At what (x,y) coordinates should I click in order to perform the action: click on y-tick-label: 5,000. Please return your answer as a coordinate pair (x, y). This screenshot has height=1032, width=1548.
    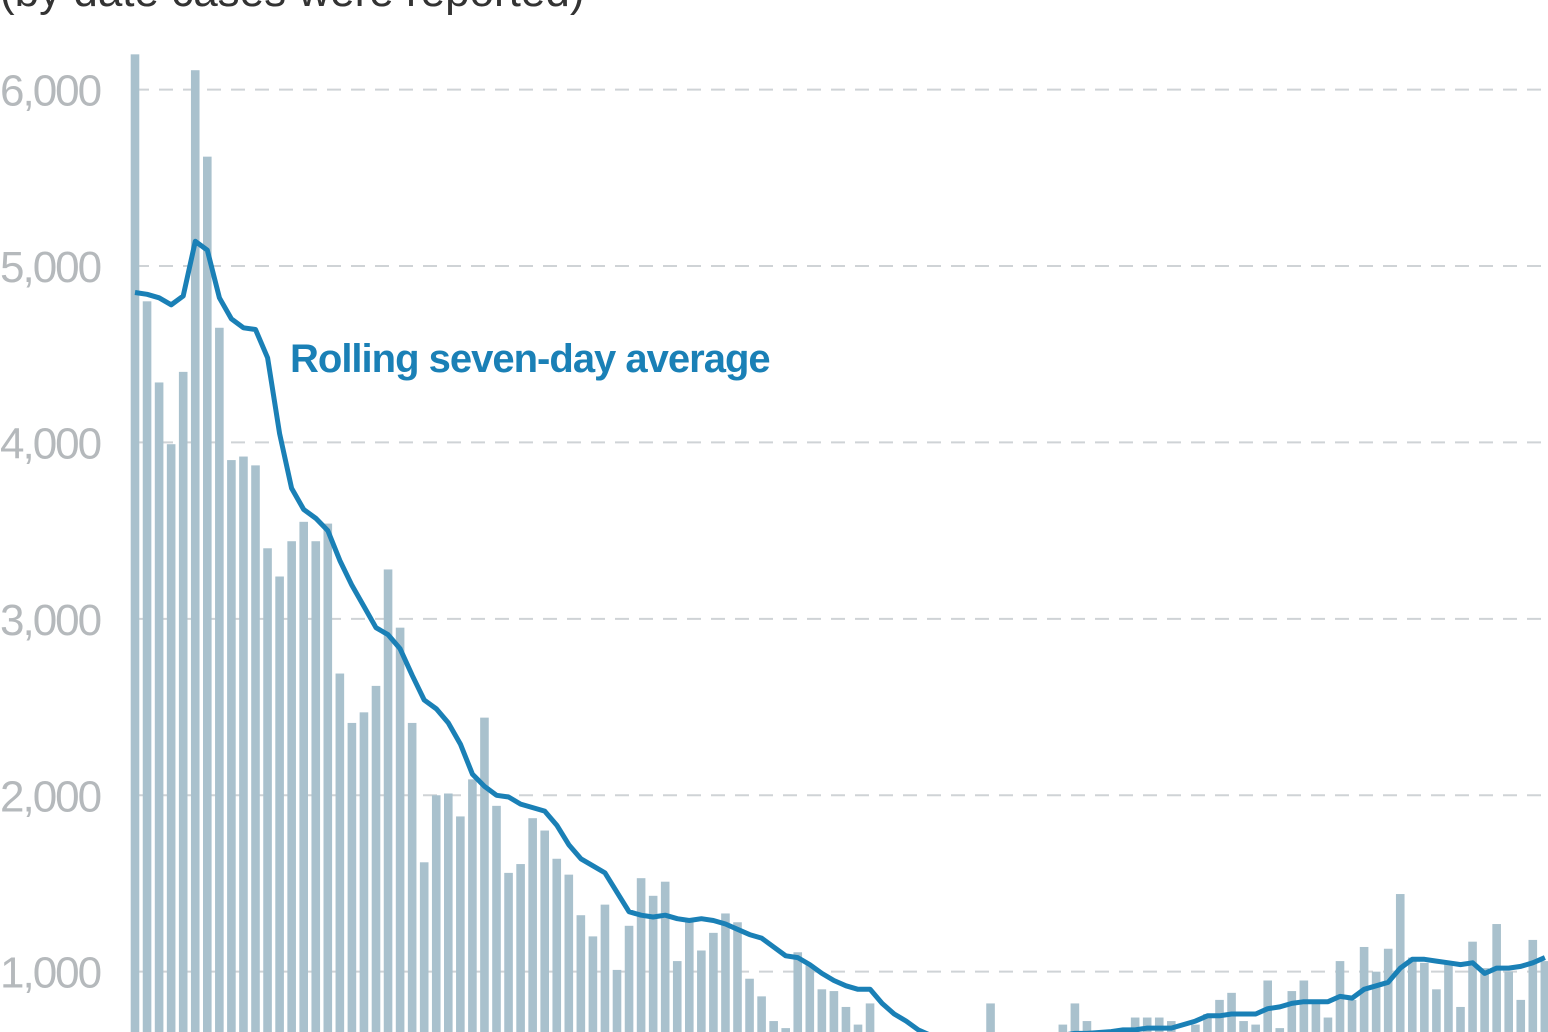
    Looking at the image, I should click on (50, 267).